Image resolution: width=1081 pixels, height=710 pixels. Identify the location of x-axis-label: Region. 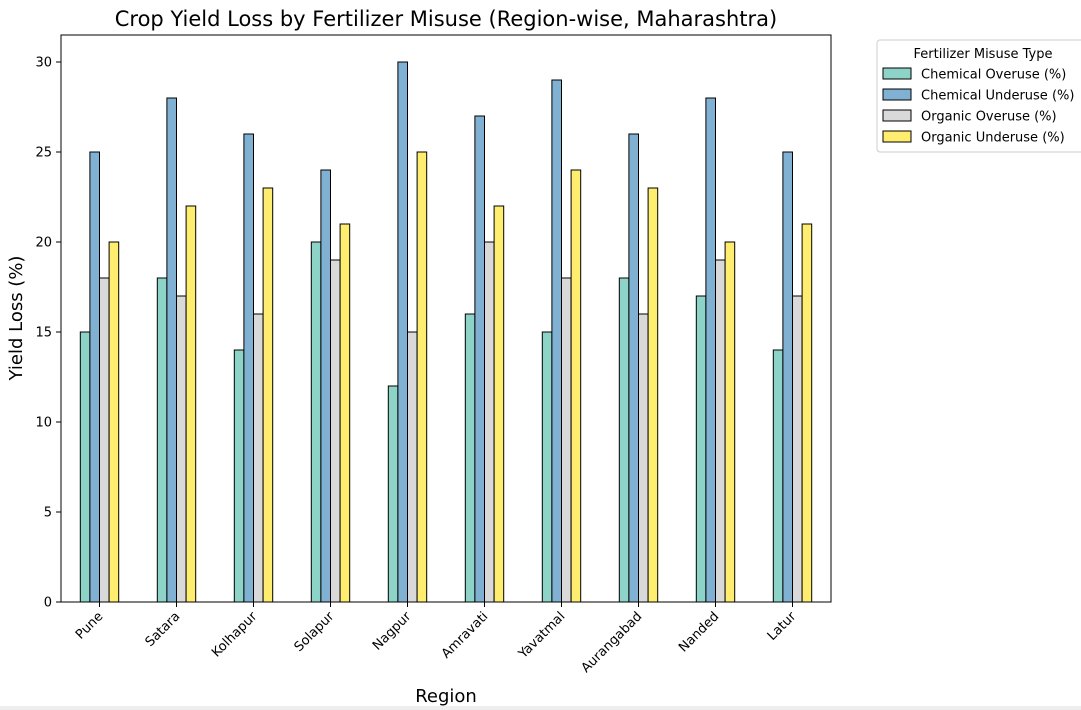
(446, 696).